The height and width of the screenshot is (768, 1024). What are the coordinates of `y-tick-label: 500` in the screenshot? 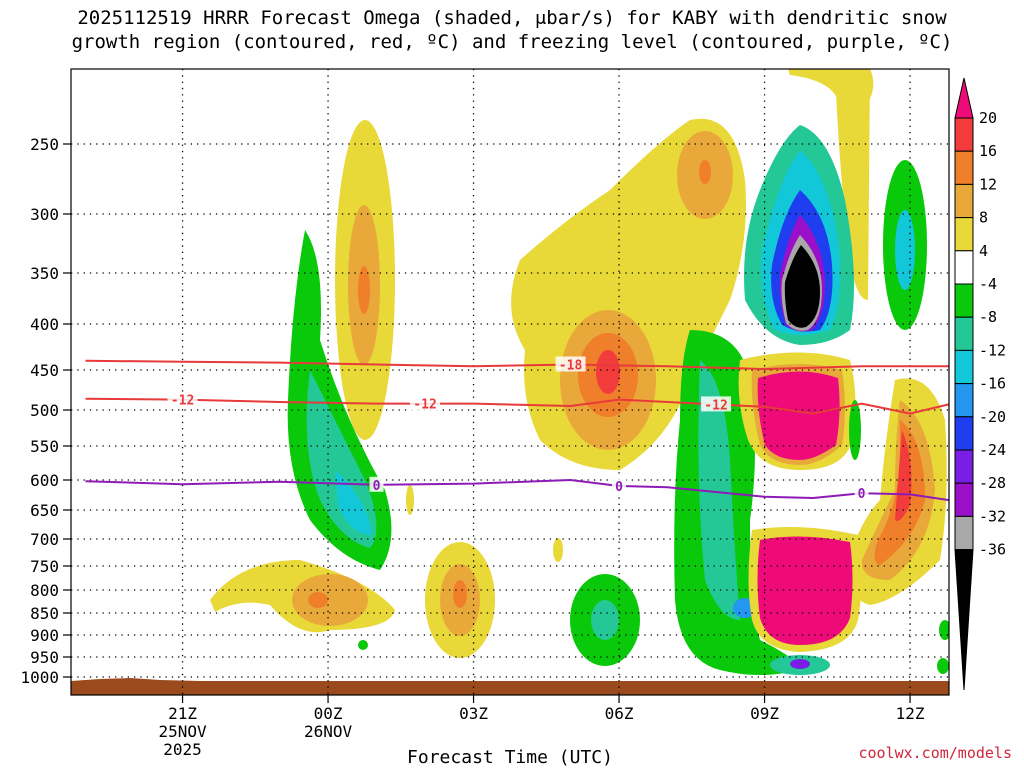 It's located at (44, 410).